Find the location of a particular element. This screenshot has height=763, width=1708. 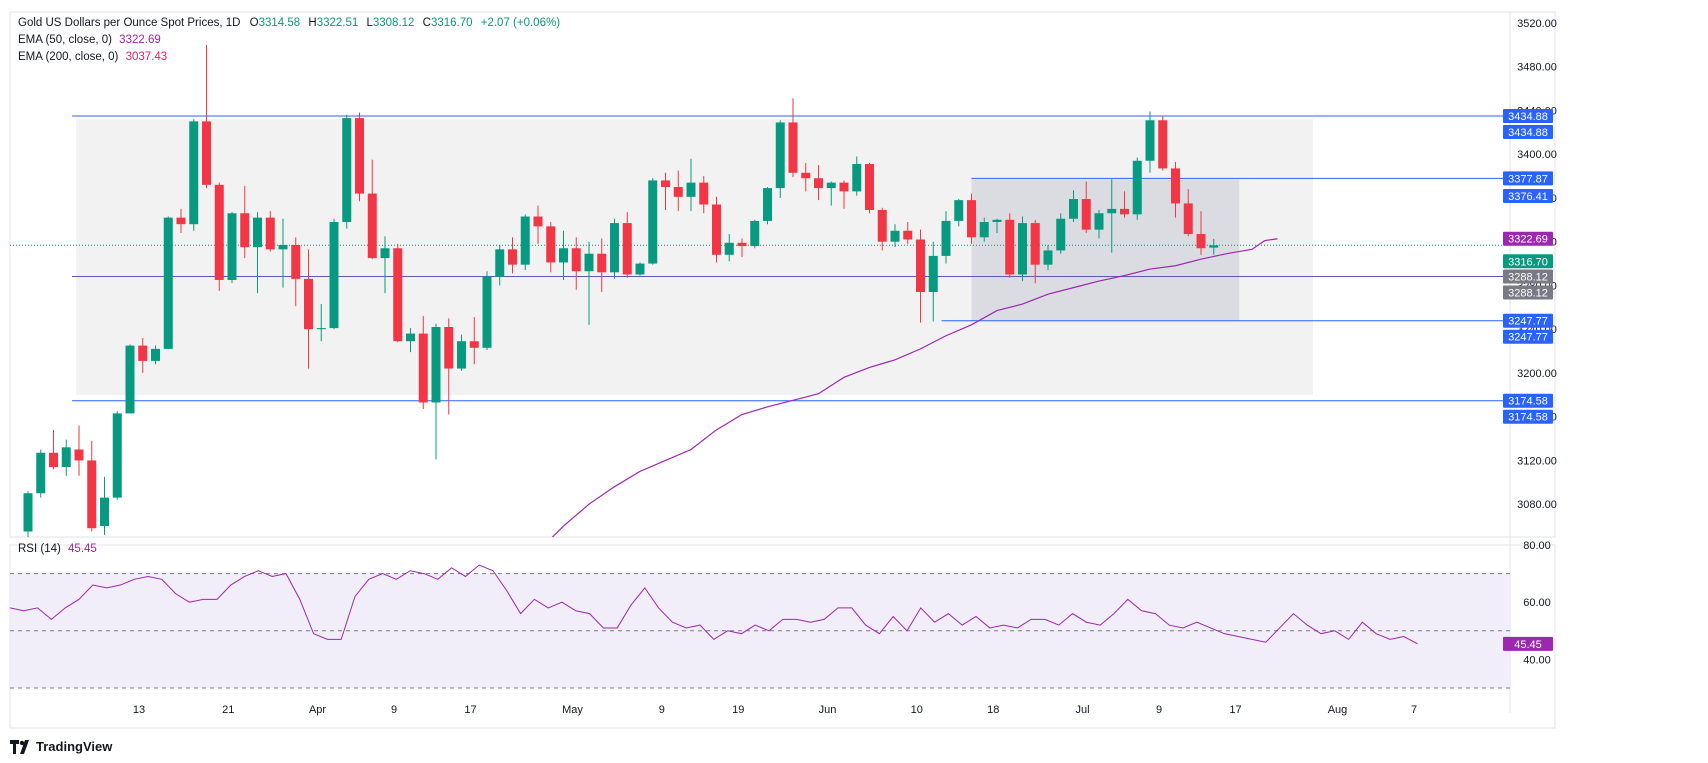

time-axis-label: 13 is located at coordinates (139, 710).